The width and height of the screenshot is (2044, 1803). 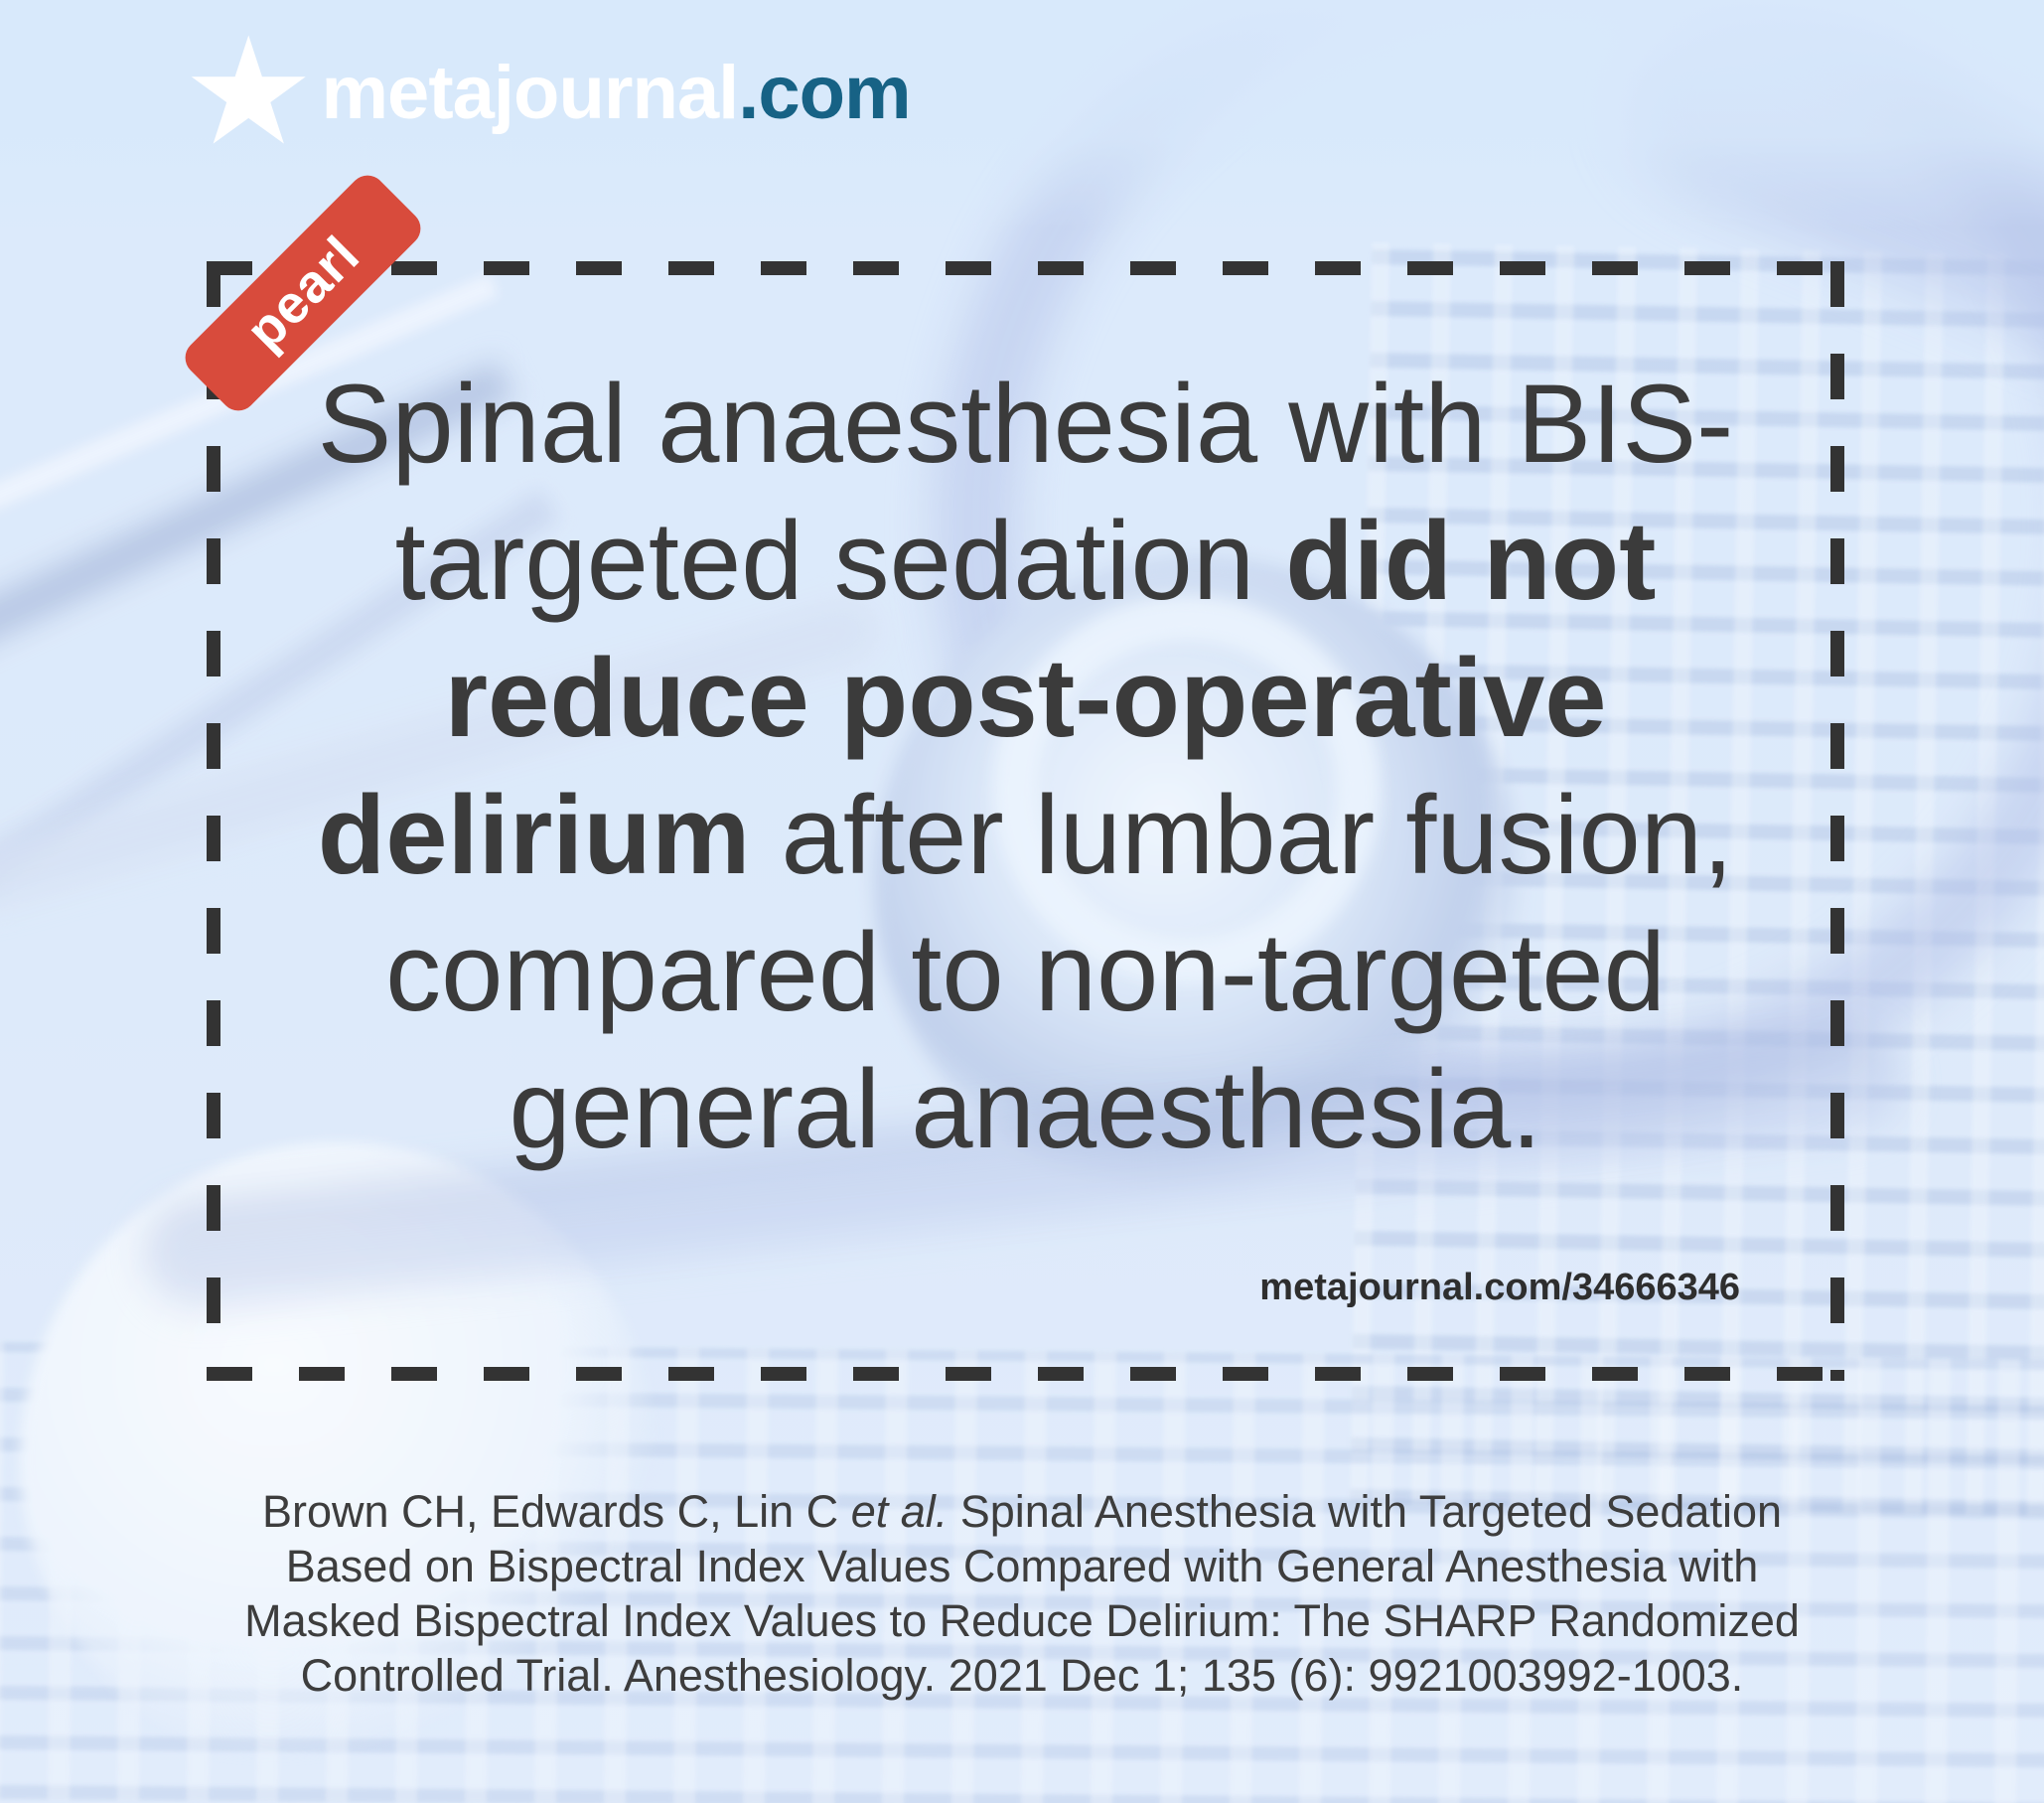 I want to click on source-url: metajournal.com/34666346, so click(x=1499, y=1287).